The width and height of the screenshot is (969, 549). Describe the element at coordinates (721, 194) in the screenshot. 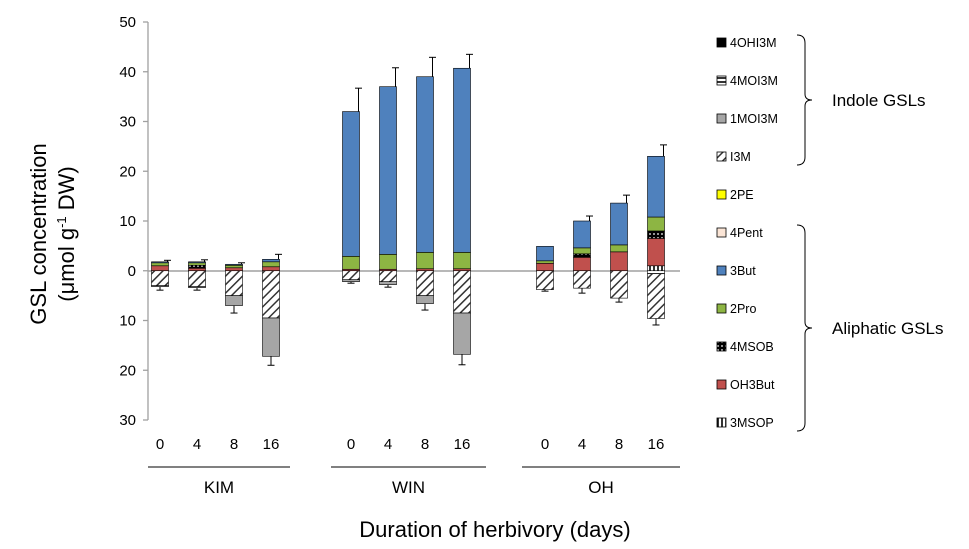

I see `legend-swatch-2pe` at that location.